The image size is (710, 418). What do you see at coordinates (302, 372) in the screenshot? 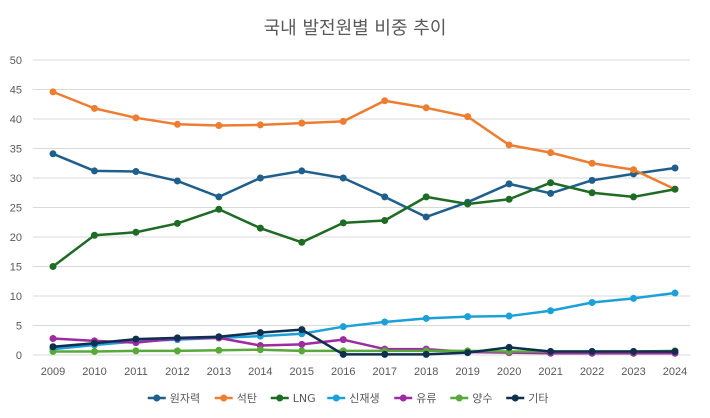
I see `x-tick-label: 2015` at bounding box center [302, 372].